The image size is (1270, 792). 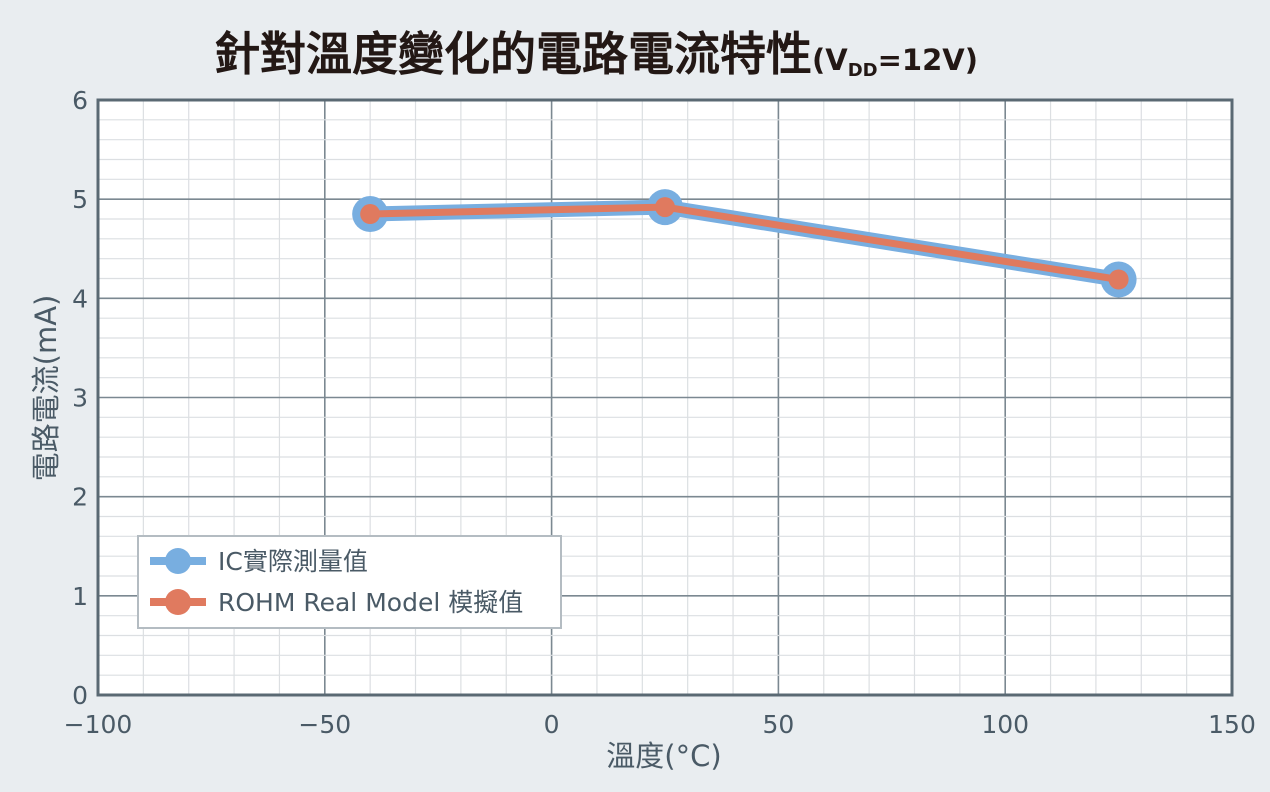 What do you see at coordinates (1232, 724) in the screenshot?
I see `x-tick-label: 150` at bounding box center [1232, 724].